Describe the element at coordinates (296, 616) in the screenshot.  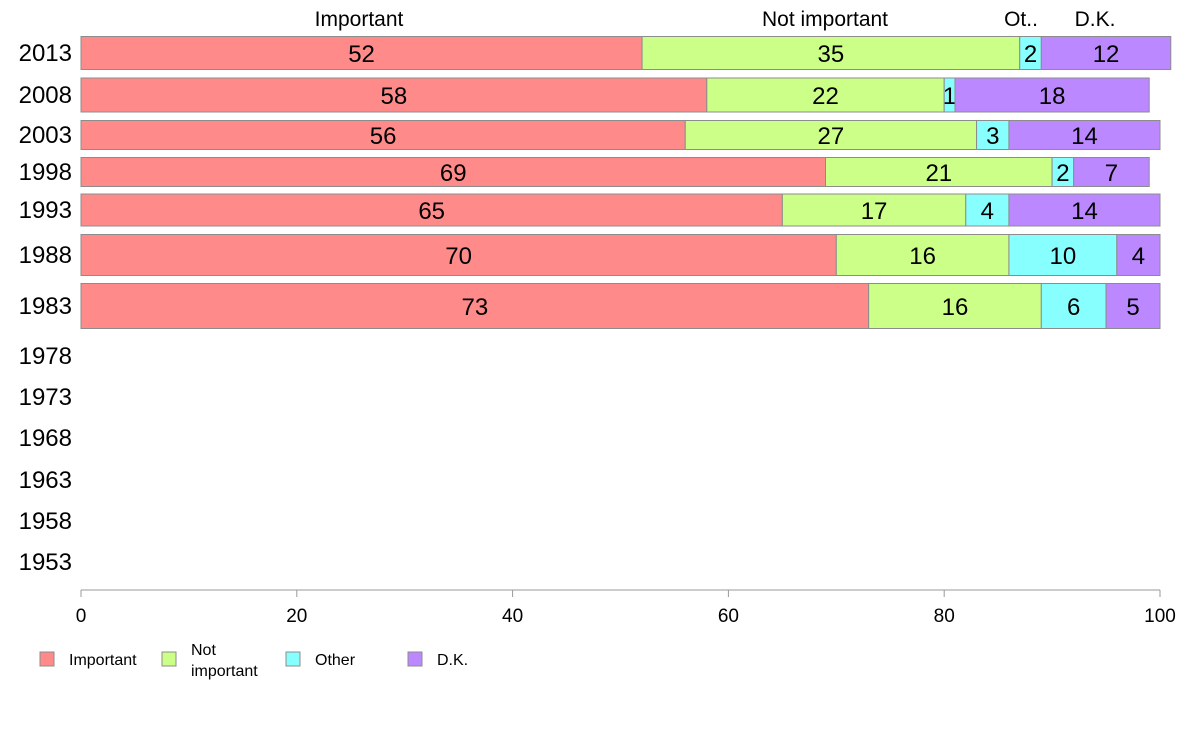
I see `x-tick-label: 20` at that location.